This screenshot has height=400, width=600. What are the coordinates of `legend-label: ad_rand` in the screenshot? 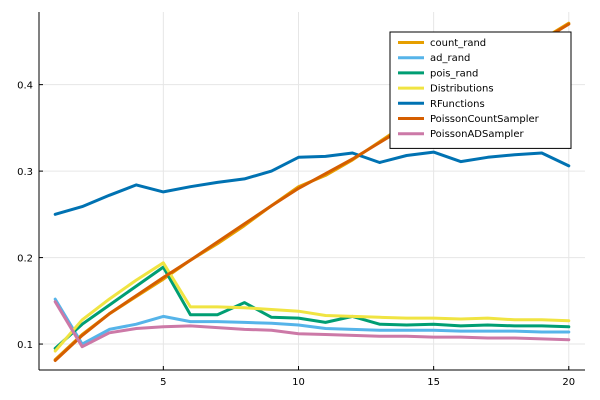 It's located at (450, 58).